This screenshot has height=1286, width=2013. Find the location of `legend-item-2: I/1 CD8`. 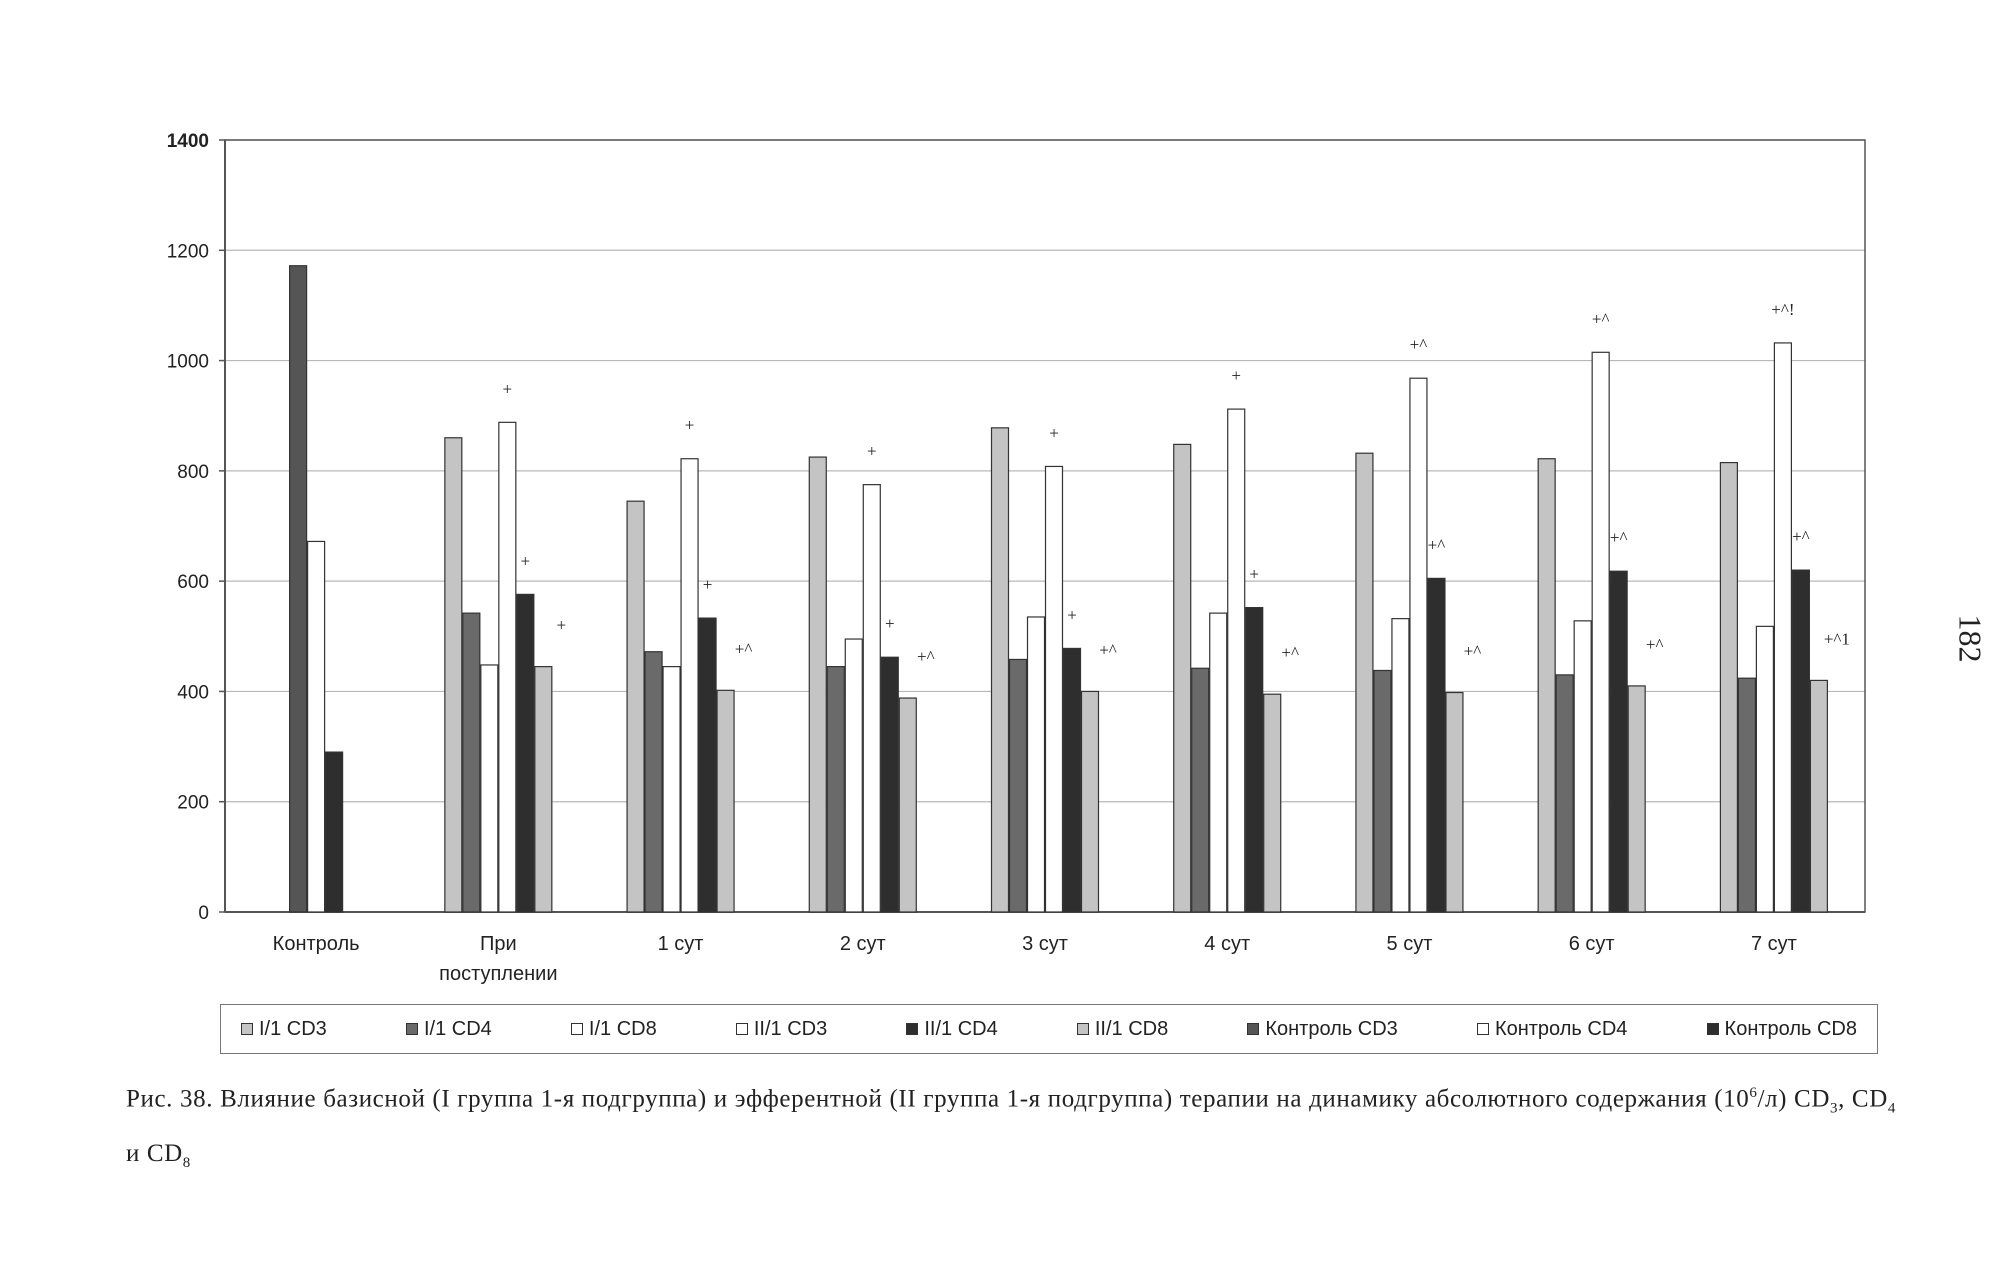

legend-item-2: I/1 CD8 is located at coordinates (613, 1029).